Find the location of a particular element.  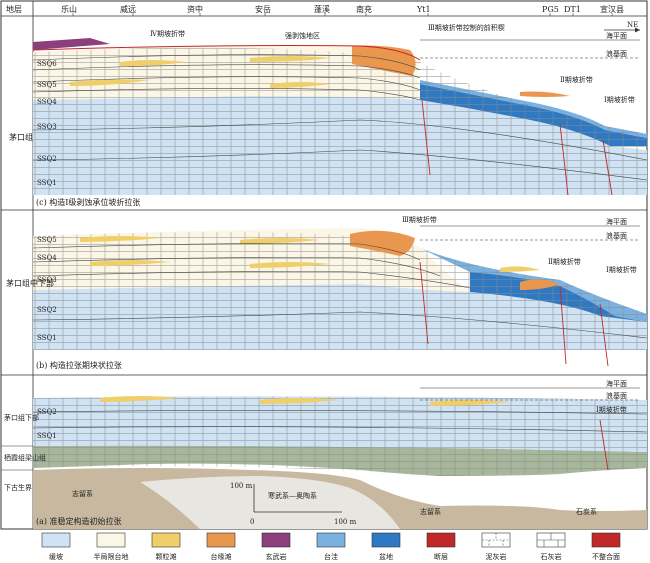

locality-weiyuan: 威远 is located at coordinates (128, 9).